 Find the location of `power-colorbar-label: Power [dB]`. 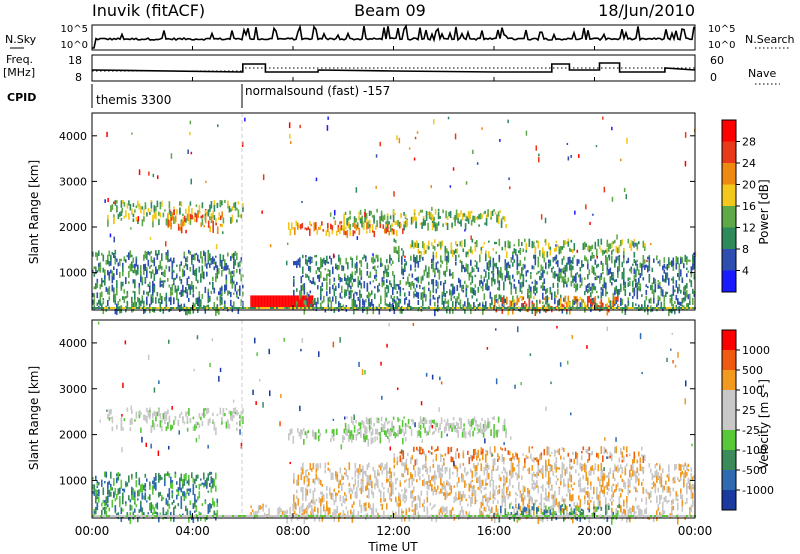

power-colorbar-label: Power [dB] is located at coordinates (764, 211).